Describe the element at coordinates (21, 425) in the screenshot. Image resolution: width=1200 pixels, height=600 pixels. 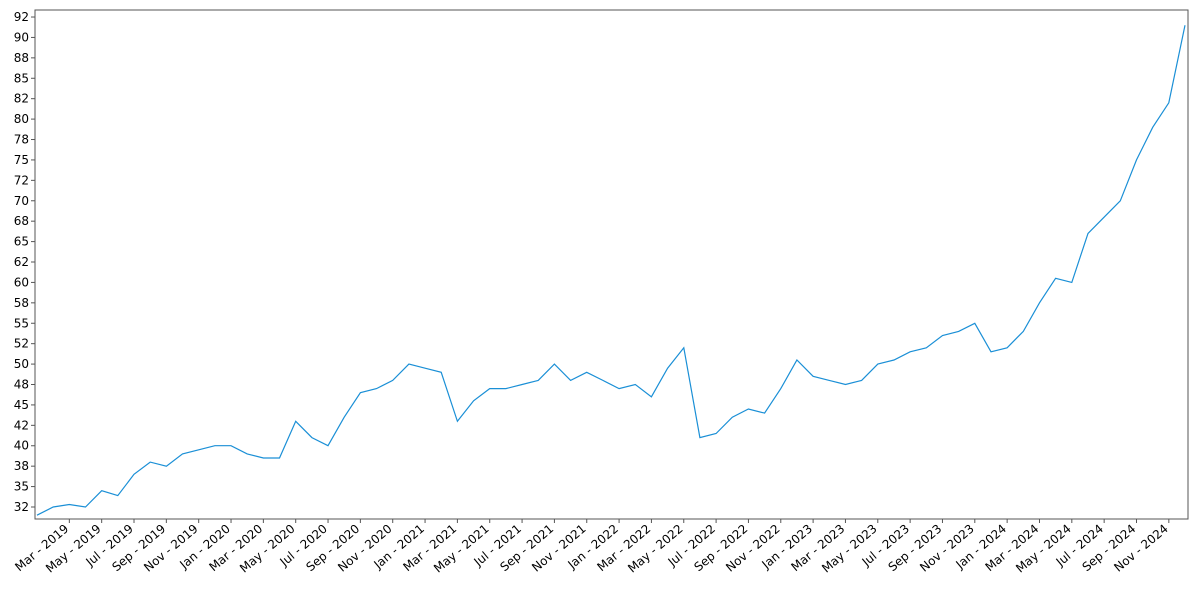
I see `y-tick-label: 42` at that location.